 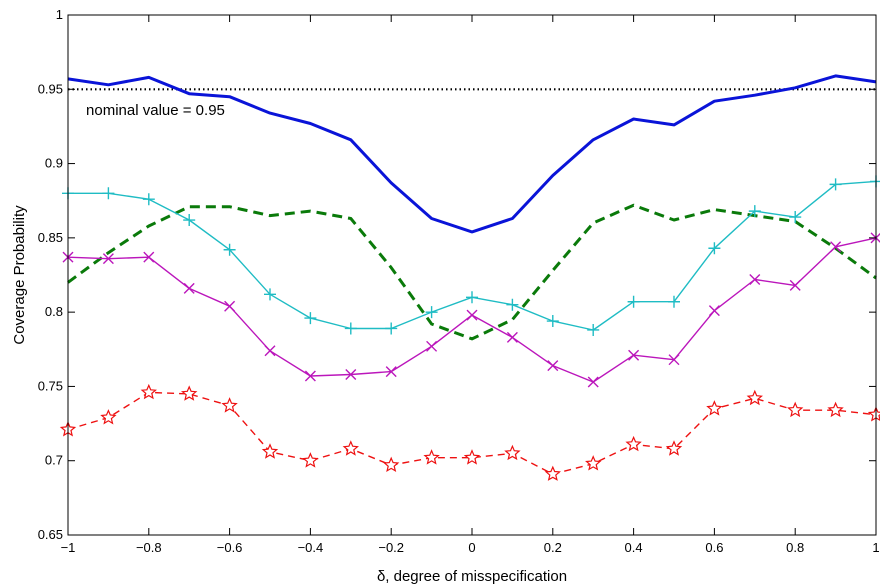 I want to click on x-tick-label: 0.2, so click(x=553, y=547).